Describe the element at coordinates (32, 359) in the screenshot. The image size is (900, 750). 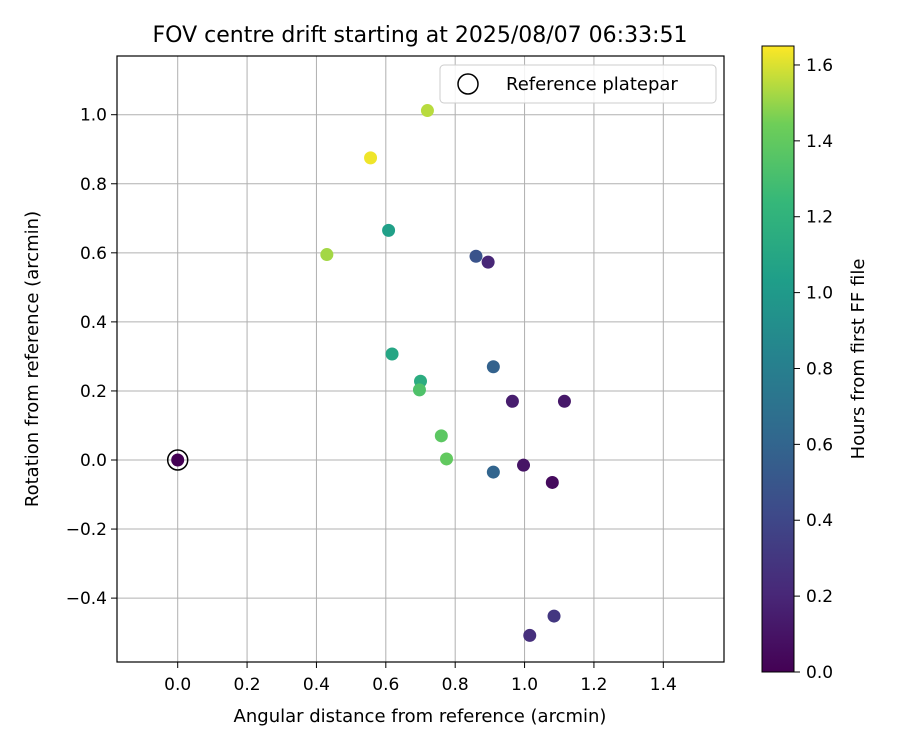
I see `y-axis-label: Rotation from reference (arcmin)` at that location.